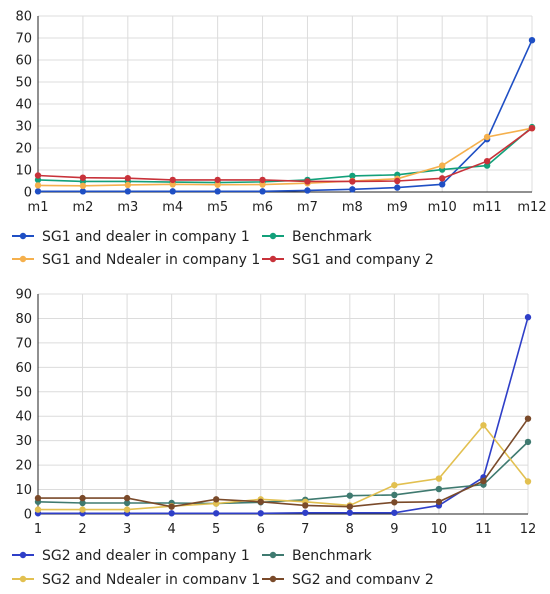  What do you see at coordinates (23, 466) in the screenshot?
I see `y-tick-label: 20` at bounding box center [23, 466].